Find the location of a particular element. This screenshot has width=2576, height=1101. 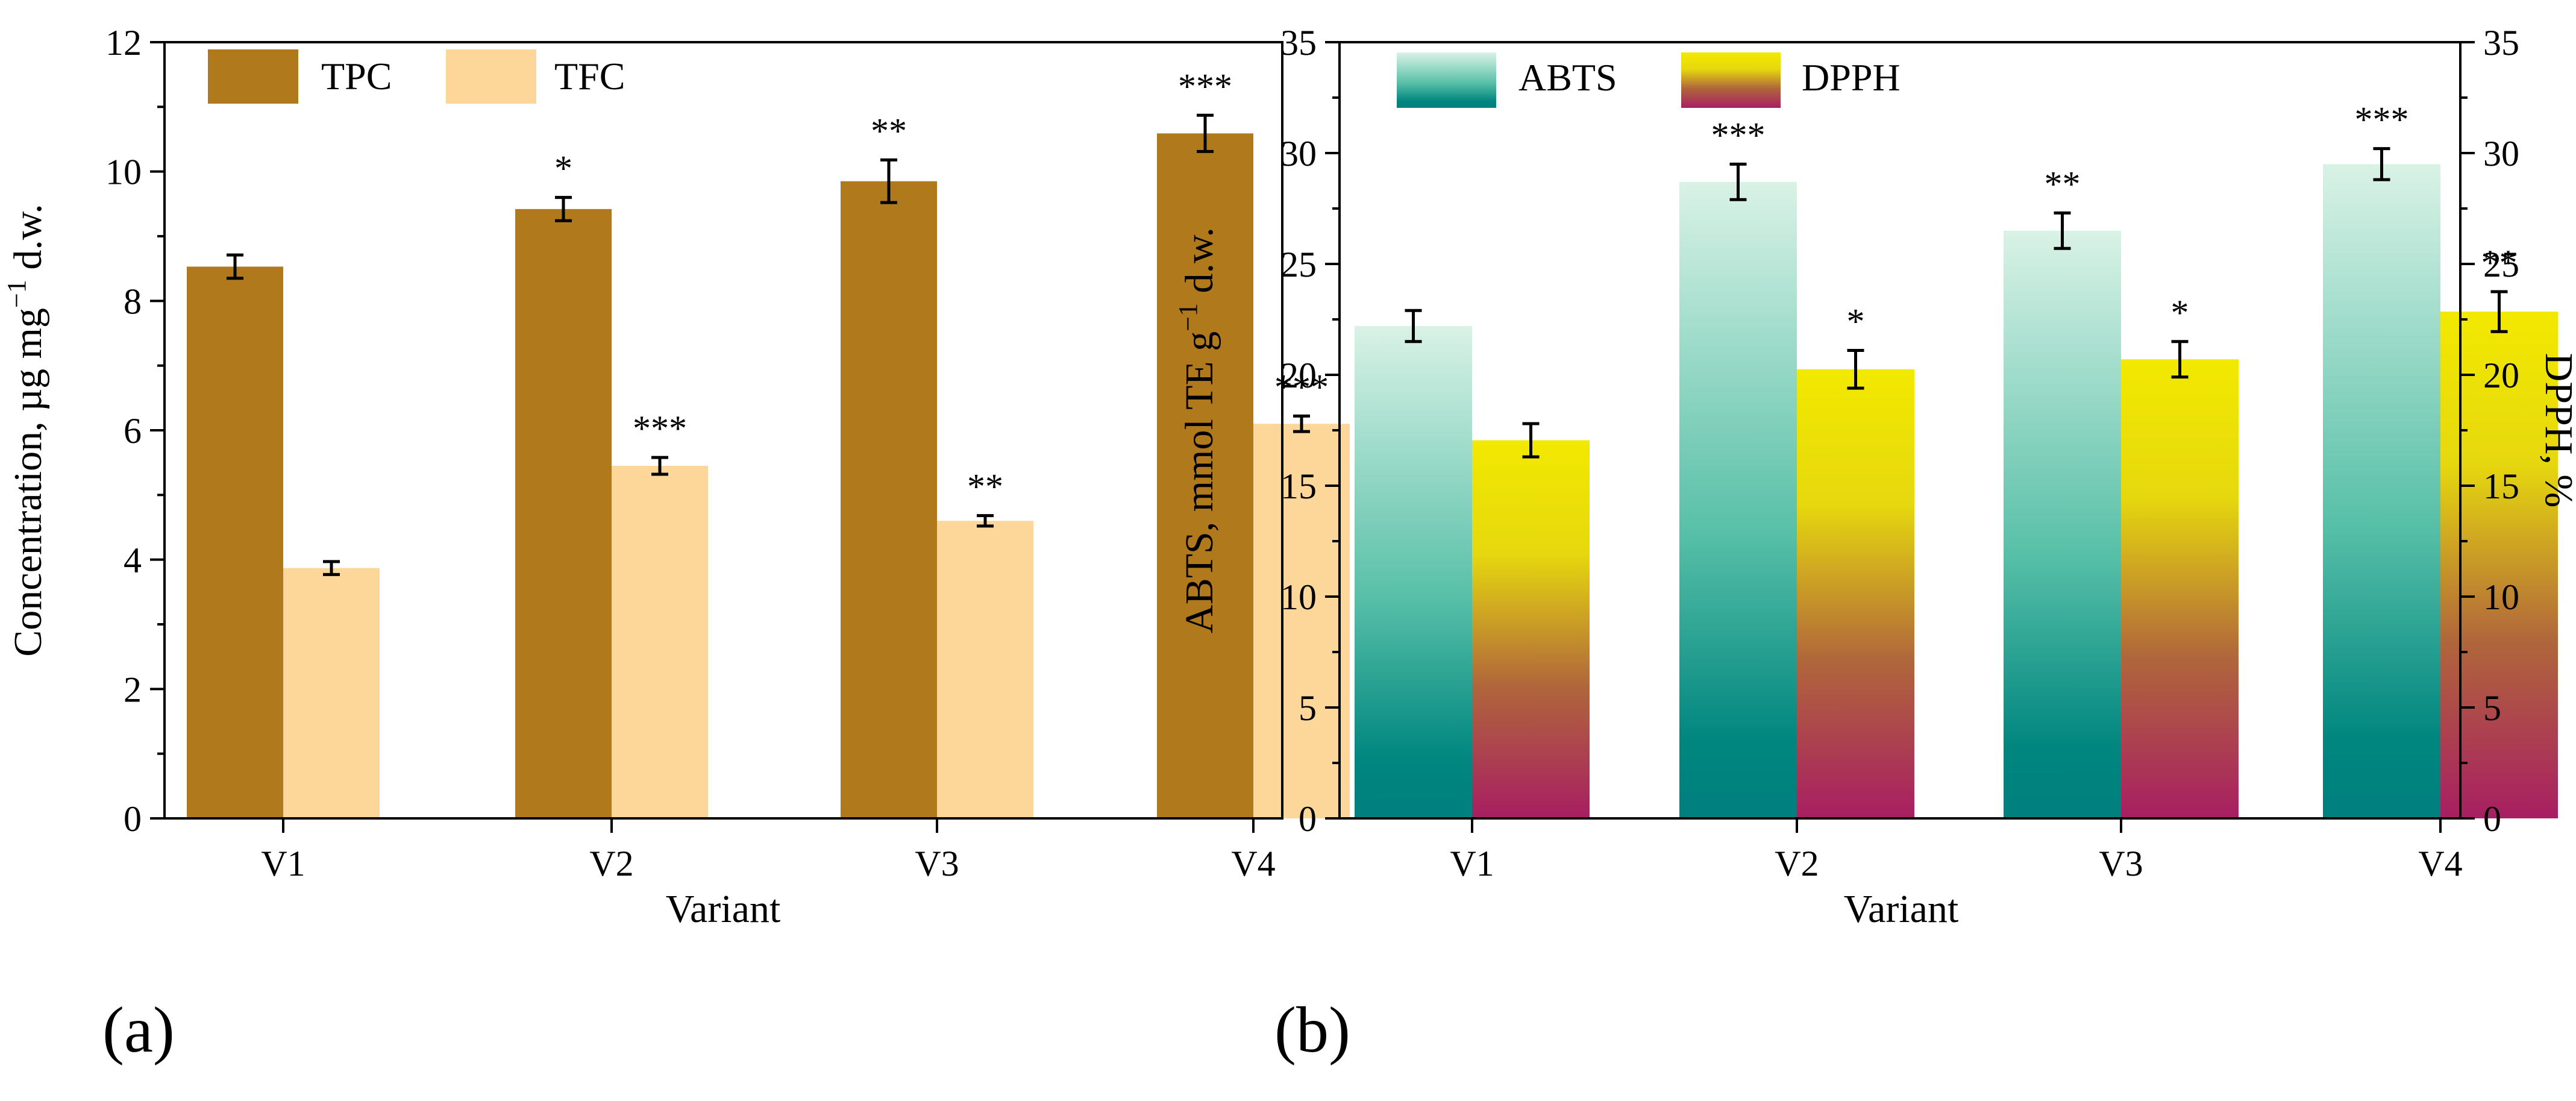

legend-label-dpph: DPPH is located at coordinates (1851, 77).